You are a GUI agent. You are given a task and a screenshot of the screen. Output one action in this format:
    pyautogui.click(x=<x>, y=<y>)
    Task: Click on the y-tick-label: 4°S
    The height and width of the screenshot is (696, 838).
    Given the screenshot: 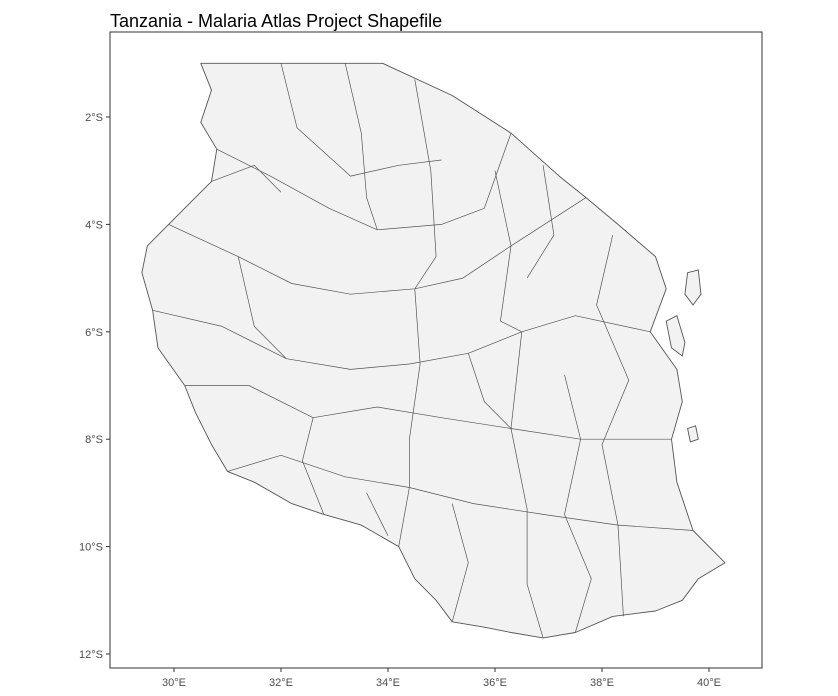 What is the action you would take?
    pyautogui.click(x=94, y=225)
    